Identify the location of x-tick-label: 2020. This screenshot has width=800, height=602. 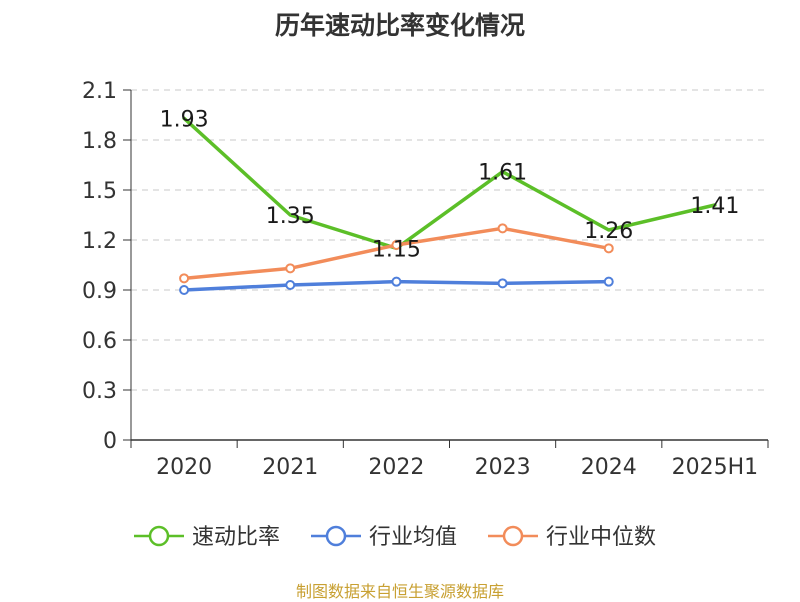
(184, 467).